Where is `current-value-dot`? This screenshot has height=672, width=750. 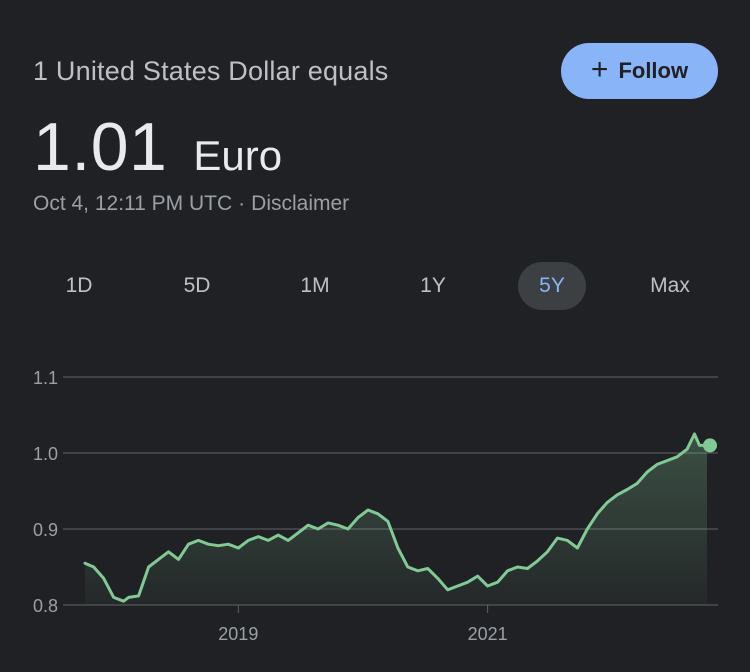
current-value-dot is located at coordinates (710, 445).